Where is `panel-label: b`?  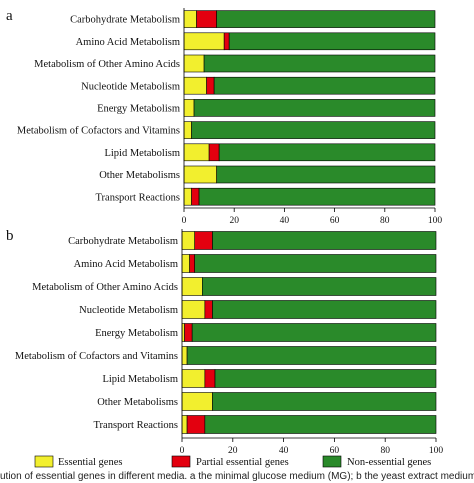 panel-label: b is located at coordinates (10, 236).